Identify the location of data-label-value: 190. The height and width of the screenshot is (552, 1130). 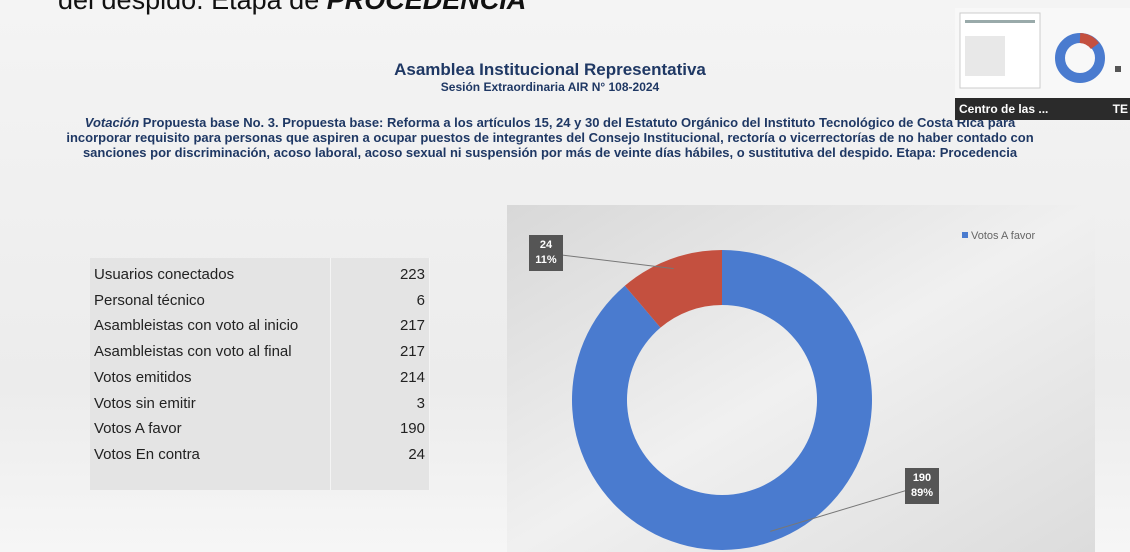
(922, 478).